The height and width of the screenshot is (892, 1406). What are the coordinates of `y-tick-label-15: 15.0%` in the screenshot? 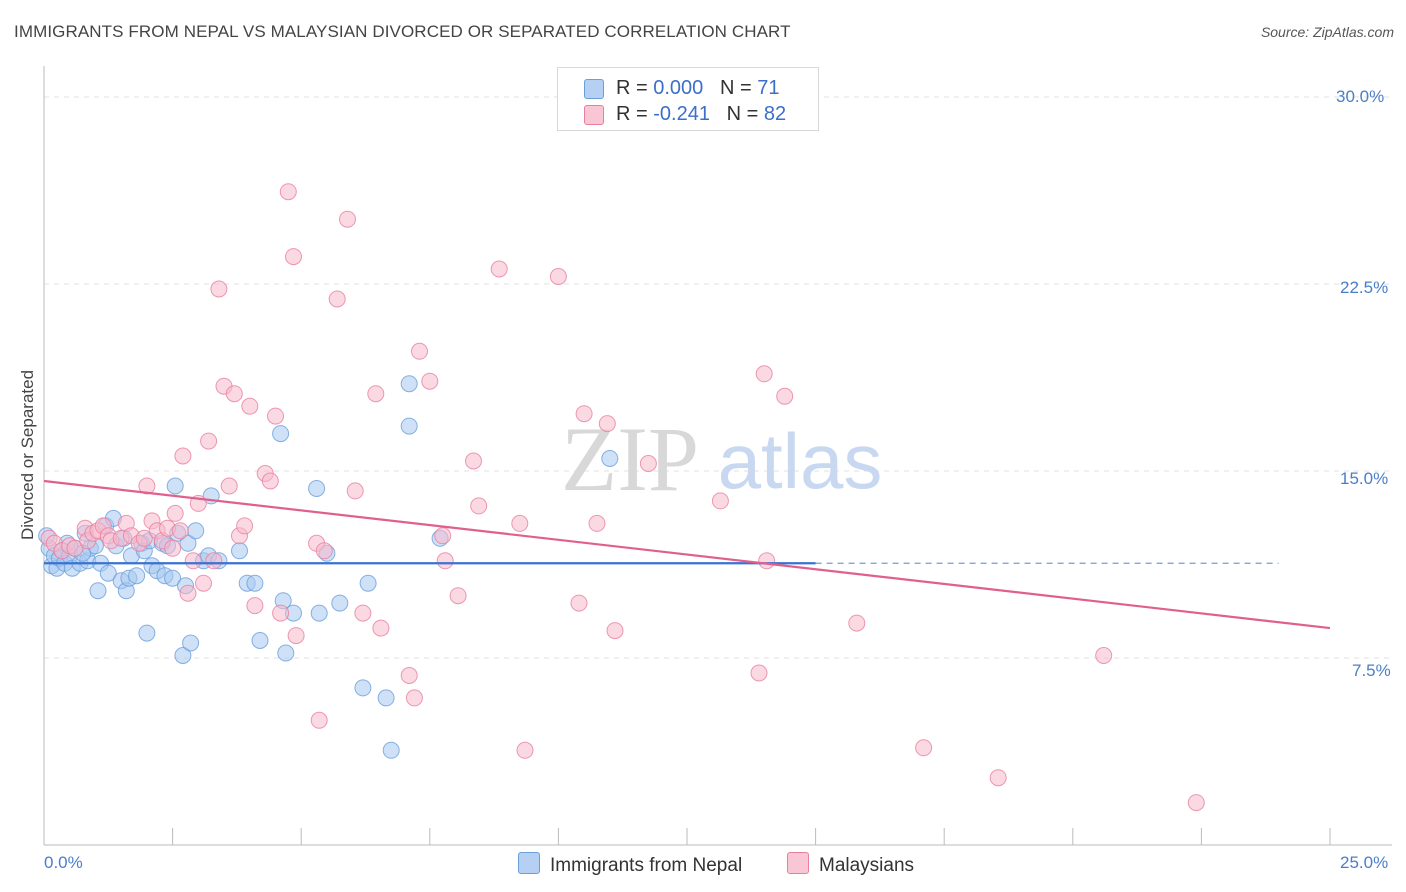 It's located at (1364, 478).